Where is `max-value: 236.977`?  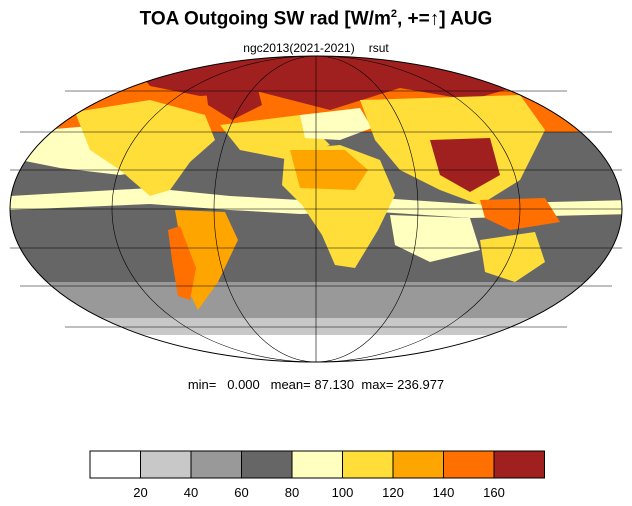 max-value: 236.977 is located at coordinates (421, 384).